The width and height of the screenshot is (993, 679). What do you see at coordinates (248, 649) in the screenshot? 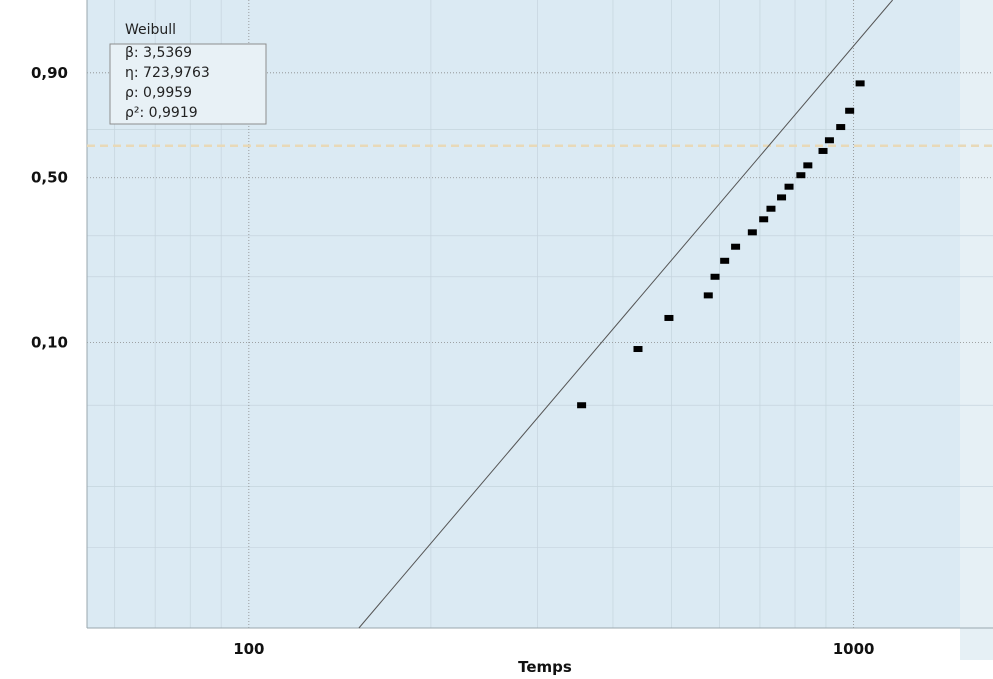
I see `x-tick-label: 100` at bounding box center [248, 649].